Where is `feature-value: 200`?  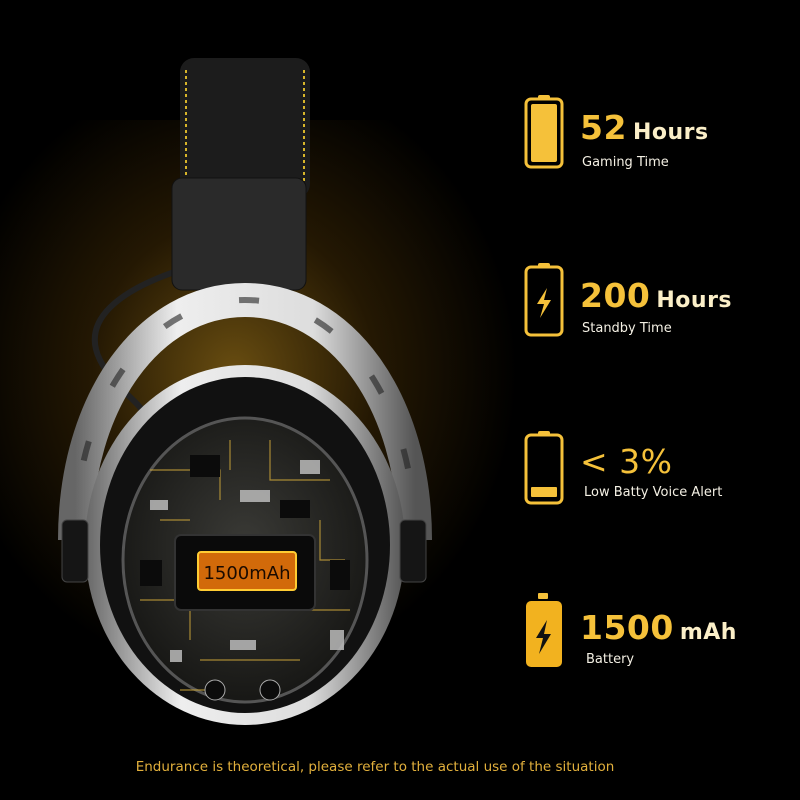
feature-value: 200 is located at coordinates (615, 295).